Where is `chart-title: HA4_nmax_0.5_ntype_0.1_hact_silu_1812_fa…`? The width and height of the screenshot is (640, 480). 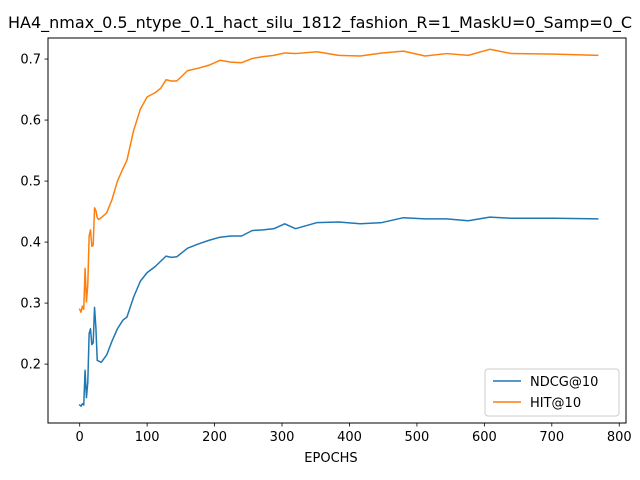
chart-title: HA4_nmax_0.5_ntype_0.1_hact_silu_1812_fa… is located at coordinates (320, 23).